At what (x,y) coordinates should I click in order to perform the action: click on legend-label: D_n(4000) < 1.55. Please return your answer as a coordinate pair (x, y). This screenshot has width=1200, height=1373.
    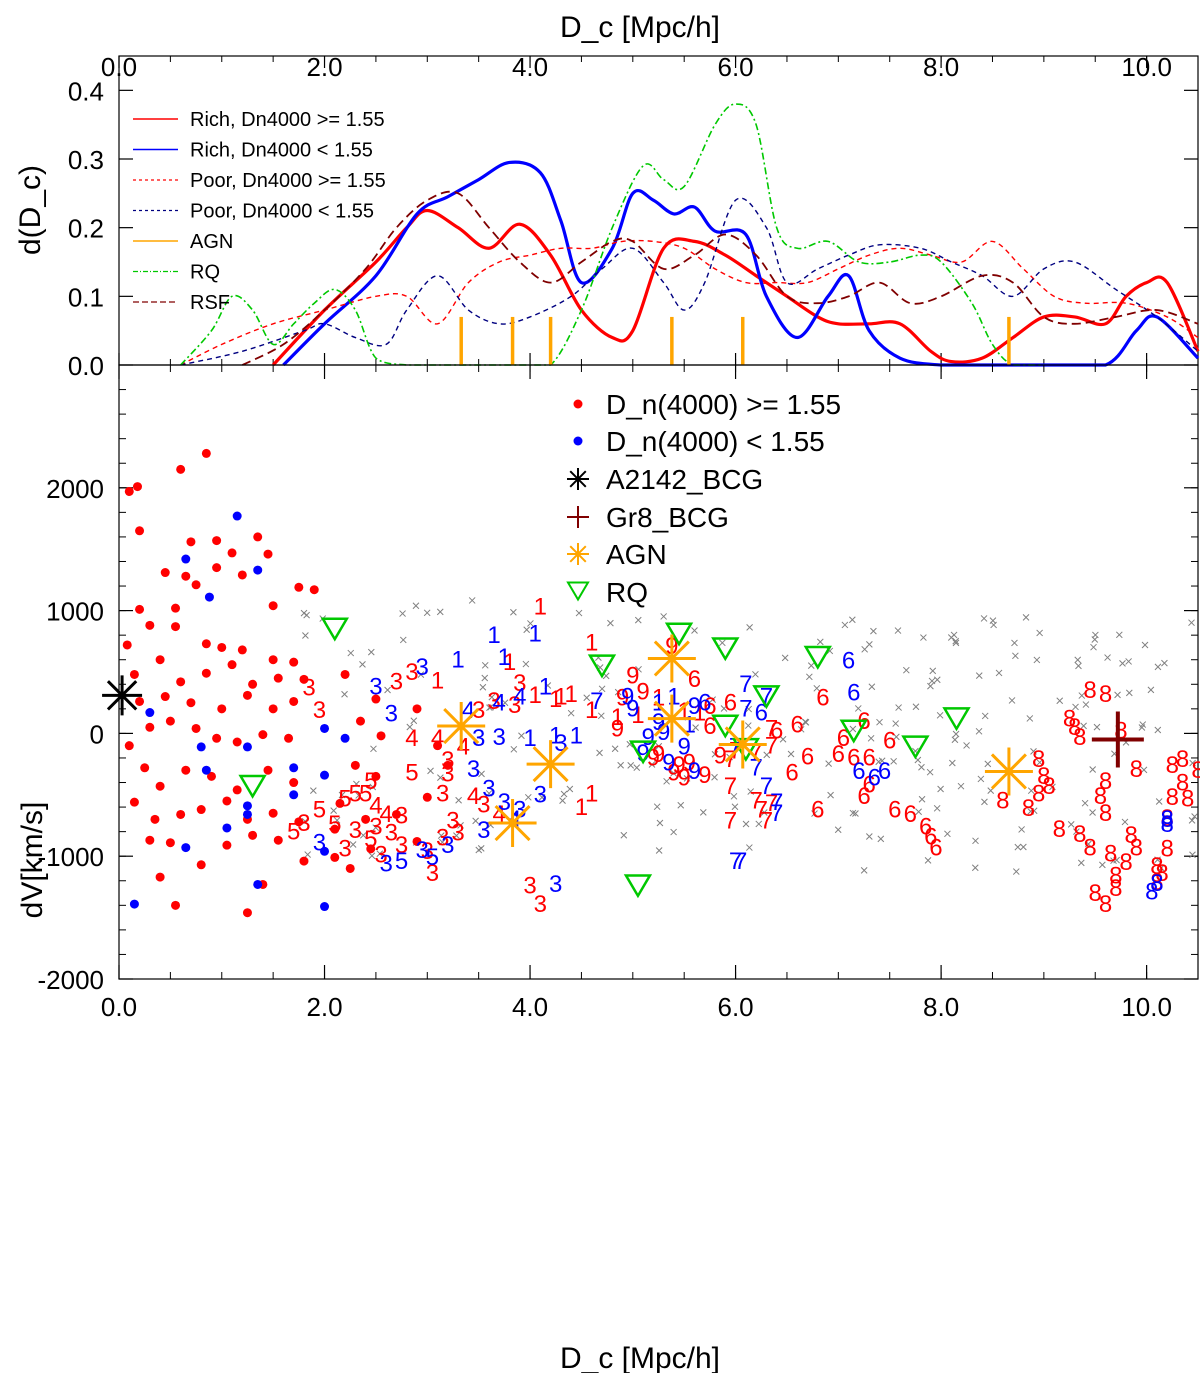
    Looking at the image, I should click on (715, 441).